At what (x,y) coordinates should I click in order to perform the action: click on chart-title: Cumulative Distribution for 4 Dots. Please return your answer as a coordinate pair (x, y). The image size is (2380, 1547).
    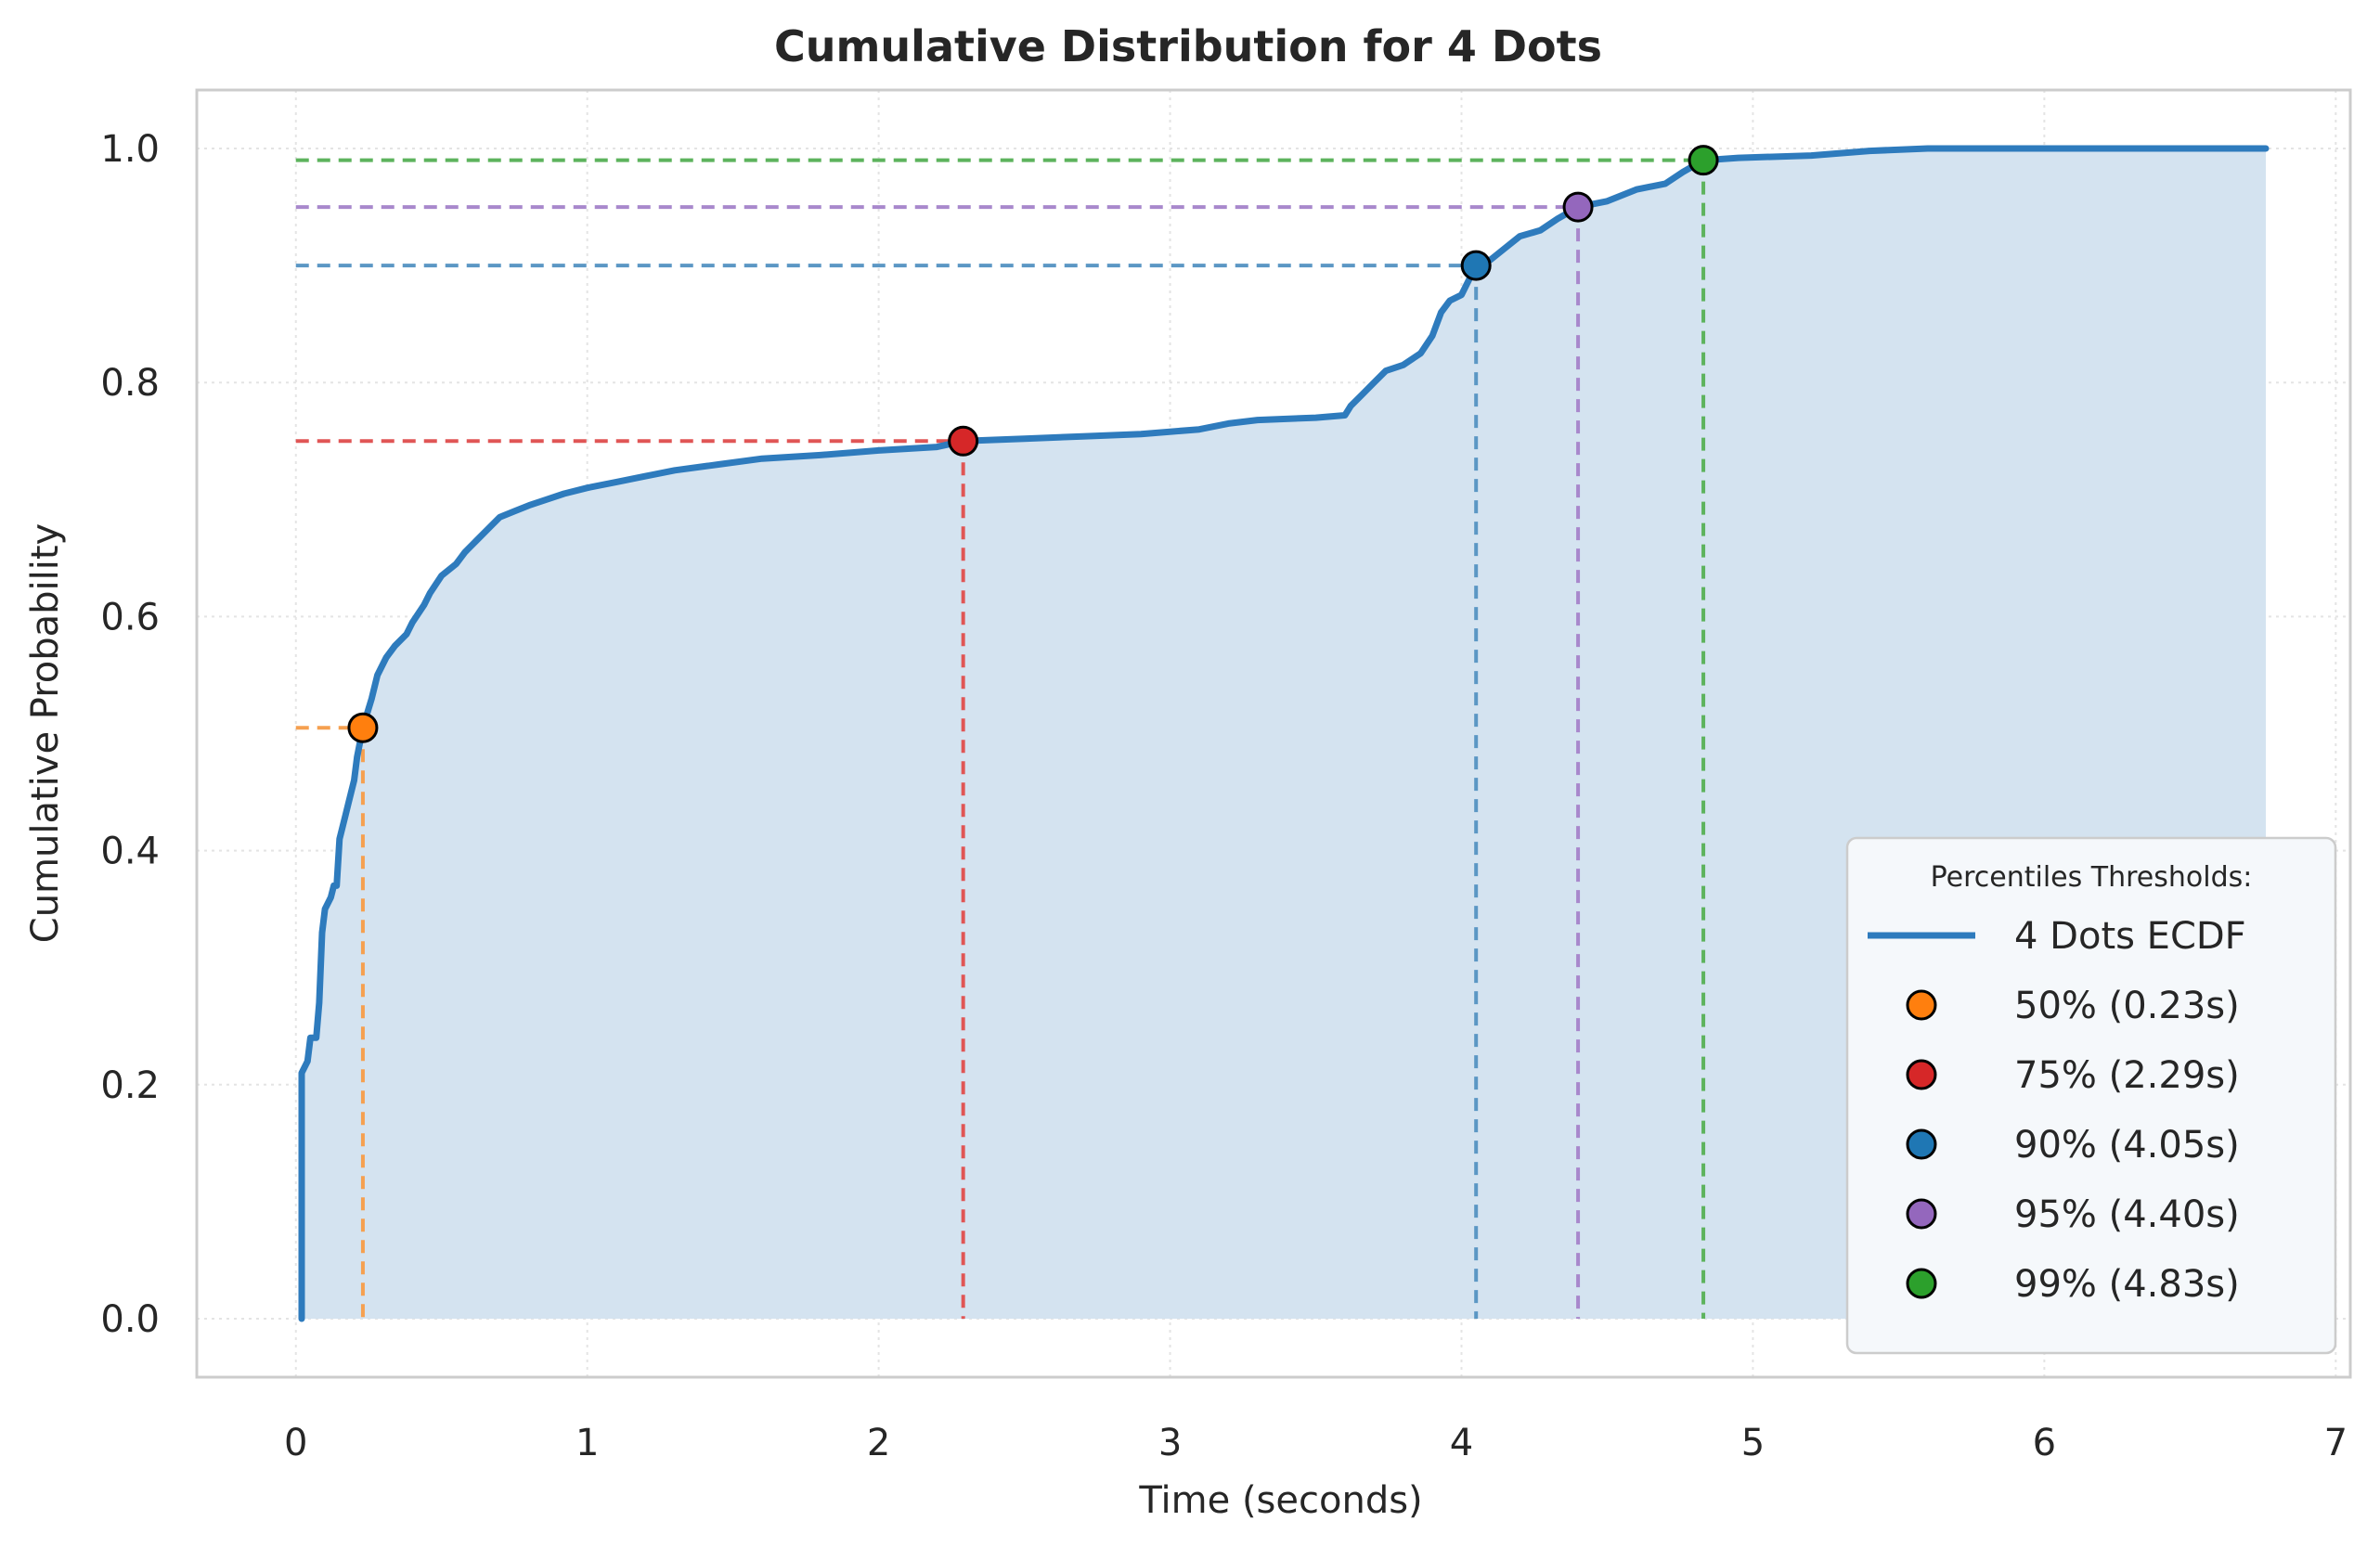
    Looking at the image, I should click on (1188, 46).